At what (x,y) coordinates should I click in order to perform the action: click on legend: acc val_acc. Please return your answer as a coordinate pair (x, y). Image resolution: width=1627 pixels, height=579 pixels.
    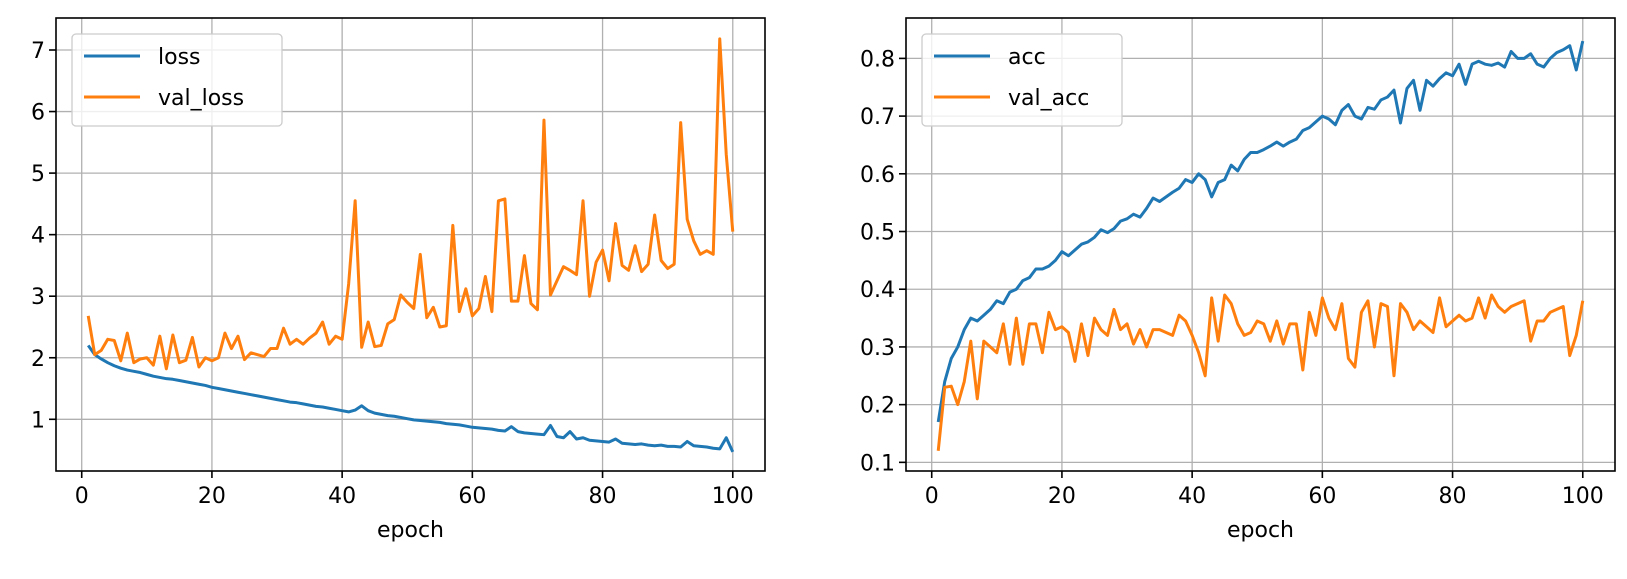
    Looking at the image, I should click on (1022, 80).